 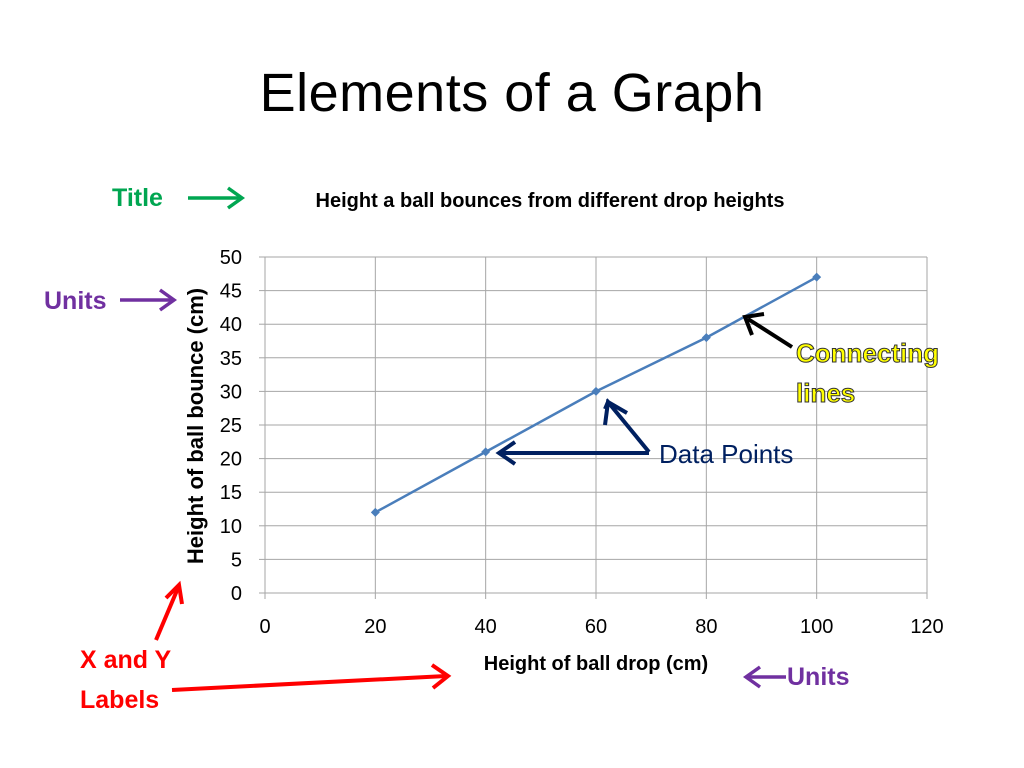 I want to click on y-tick-label: 15, so click(x=231, y=493).